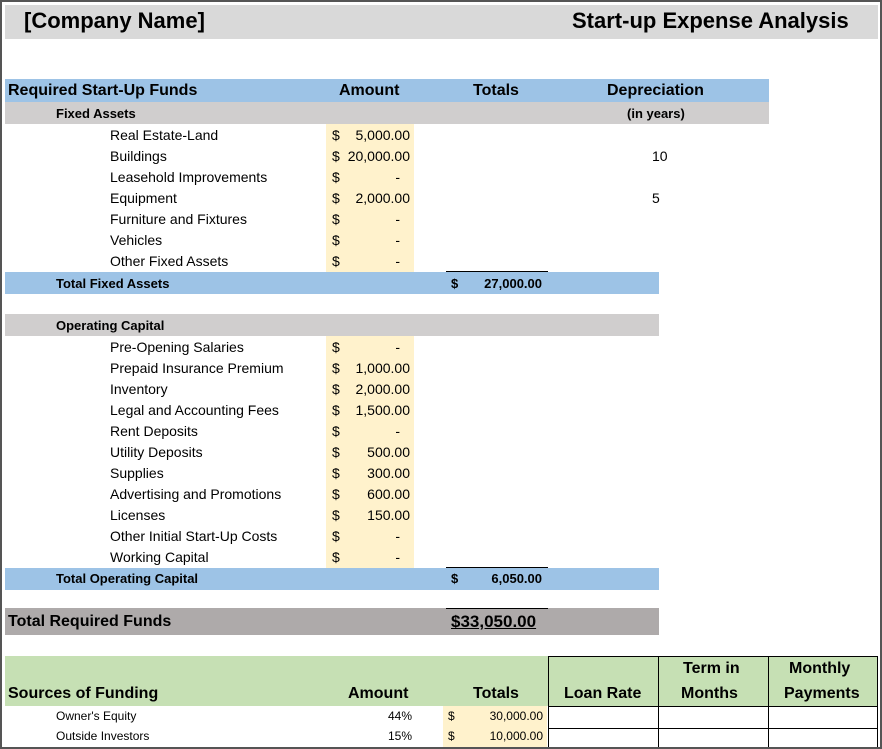  I want to click on fixed-asset-depreciation-cell: 5, so click(656, 198).